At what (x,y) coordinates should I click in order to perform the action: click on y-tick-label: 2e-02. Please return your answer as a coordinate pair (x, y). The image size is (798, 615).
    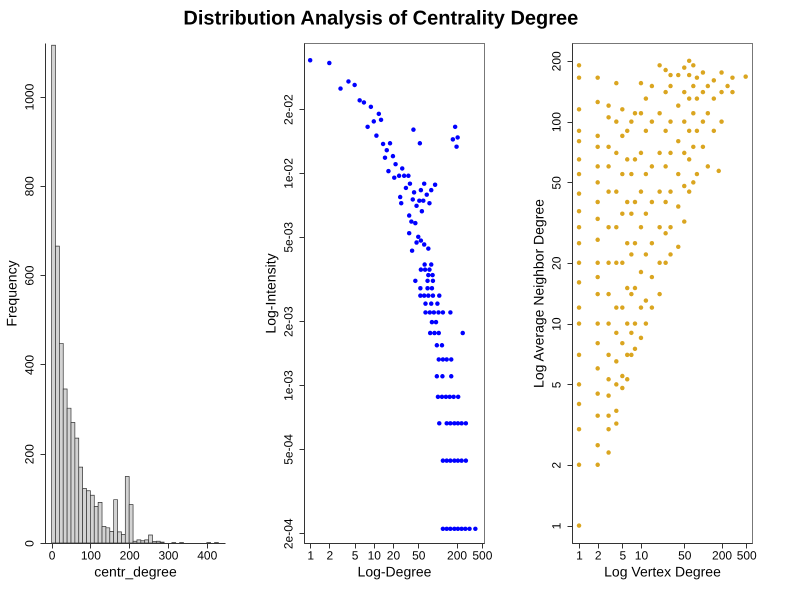
    Looking at the image, I should click on (289, 109).